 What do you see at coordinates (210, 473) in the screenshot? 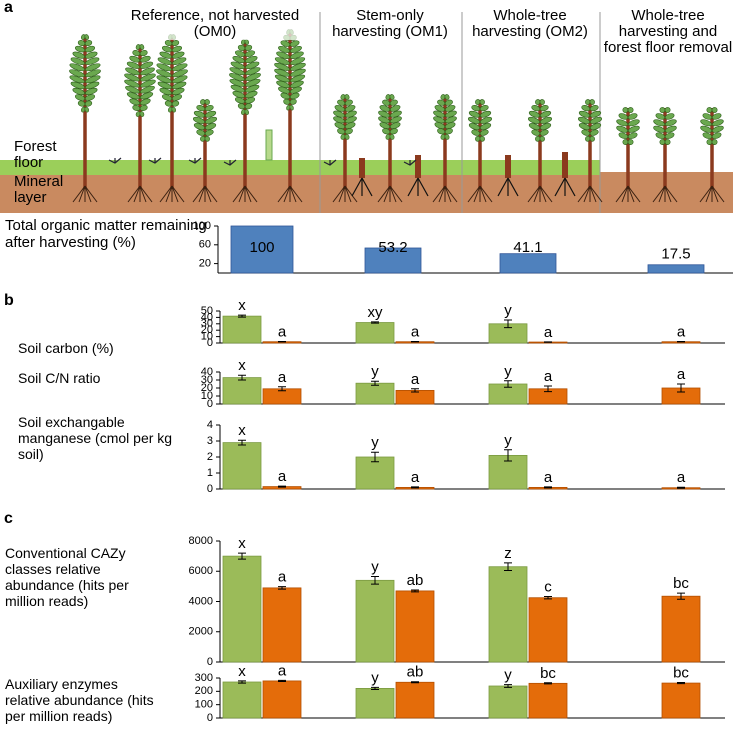
I see `y-tick-label: 1` at bounding box center [210, 473].